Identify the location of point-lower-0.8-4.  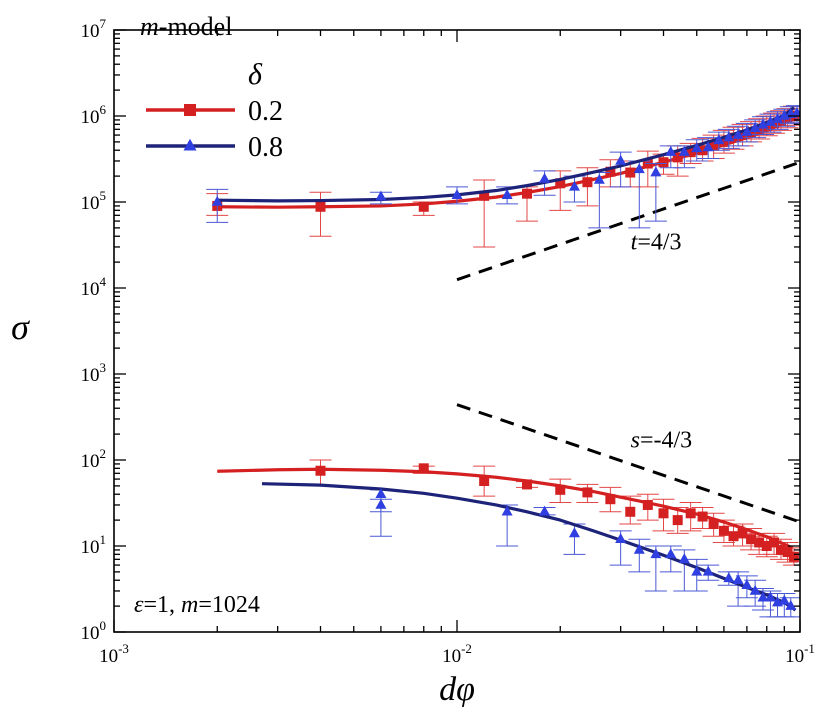
(574, 532).